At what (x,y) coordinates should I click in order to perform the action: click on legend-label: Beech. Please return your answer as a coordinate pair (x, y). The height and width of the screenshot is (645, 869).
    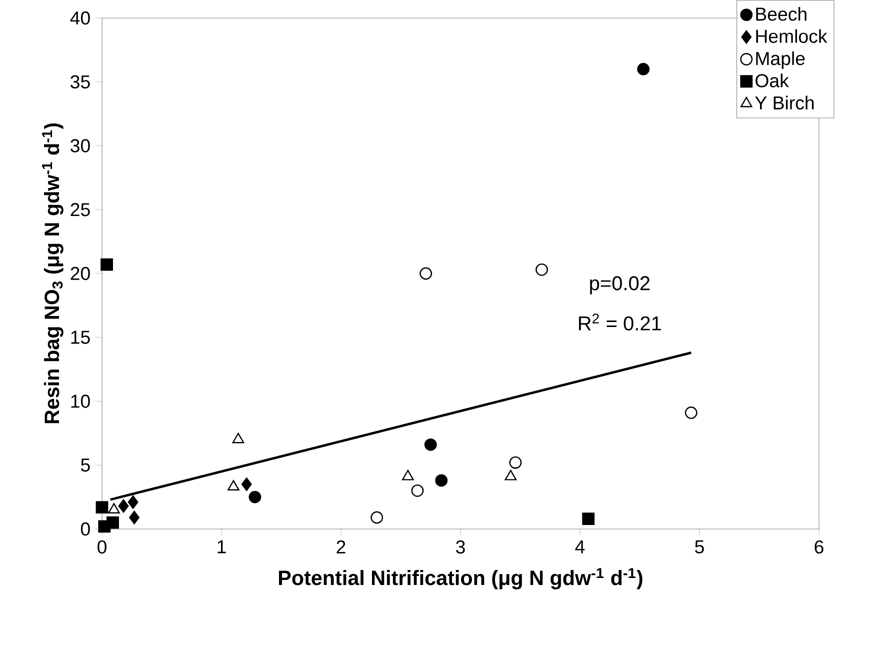
    Looking at the image, I should click on (781, 14).